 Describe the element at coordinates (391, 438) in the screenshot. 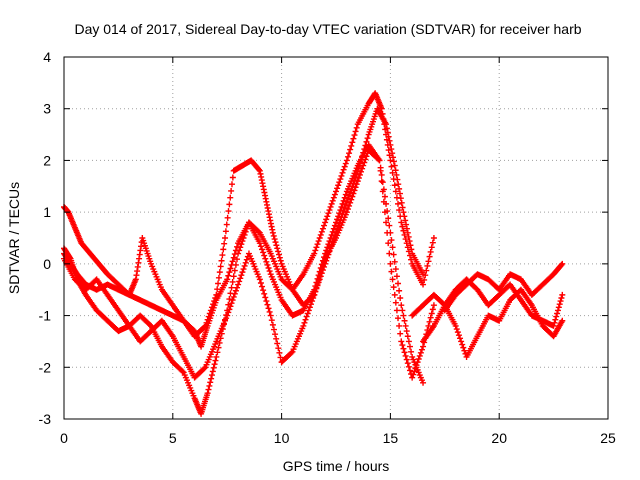

I see `x-tick-label: 15` at that location.